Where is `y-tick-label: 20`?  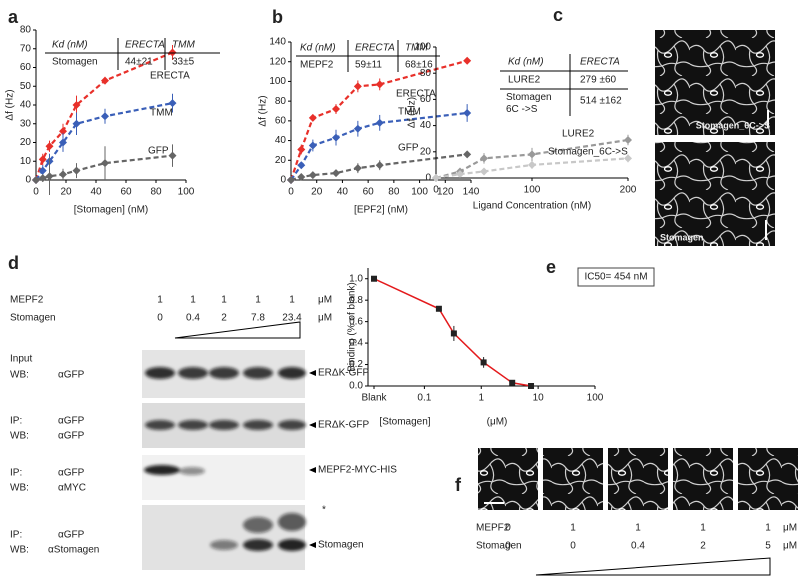 y-tick-label: 20 is located at coordinates (281, 160).